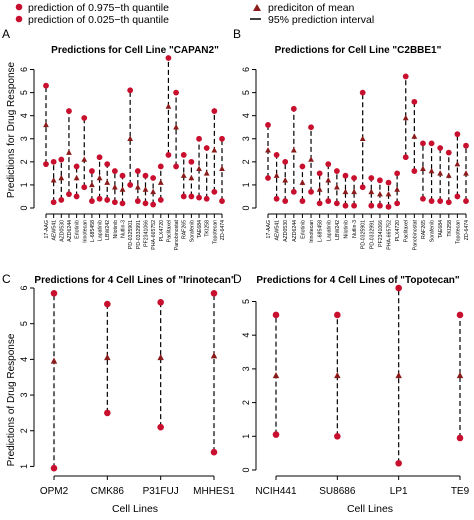 Image resolution: width=474 pixels, height=520 pixels. What do you see at coordinates (257, 7) in the screenshot?
I see `legend-mean-marker` at bounding box center [257, 7].